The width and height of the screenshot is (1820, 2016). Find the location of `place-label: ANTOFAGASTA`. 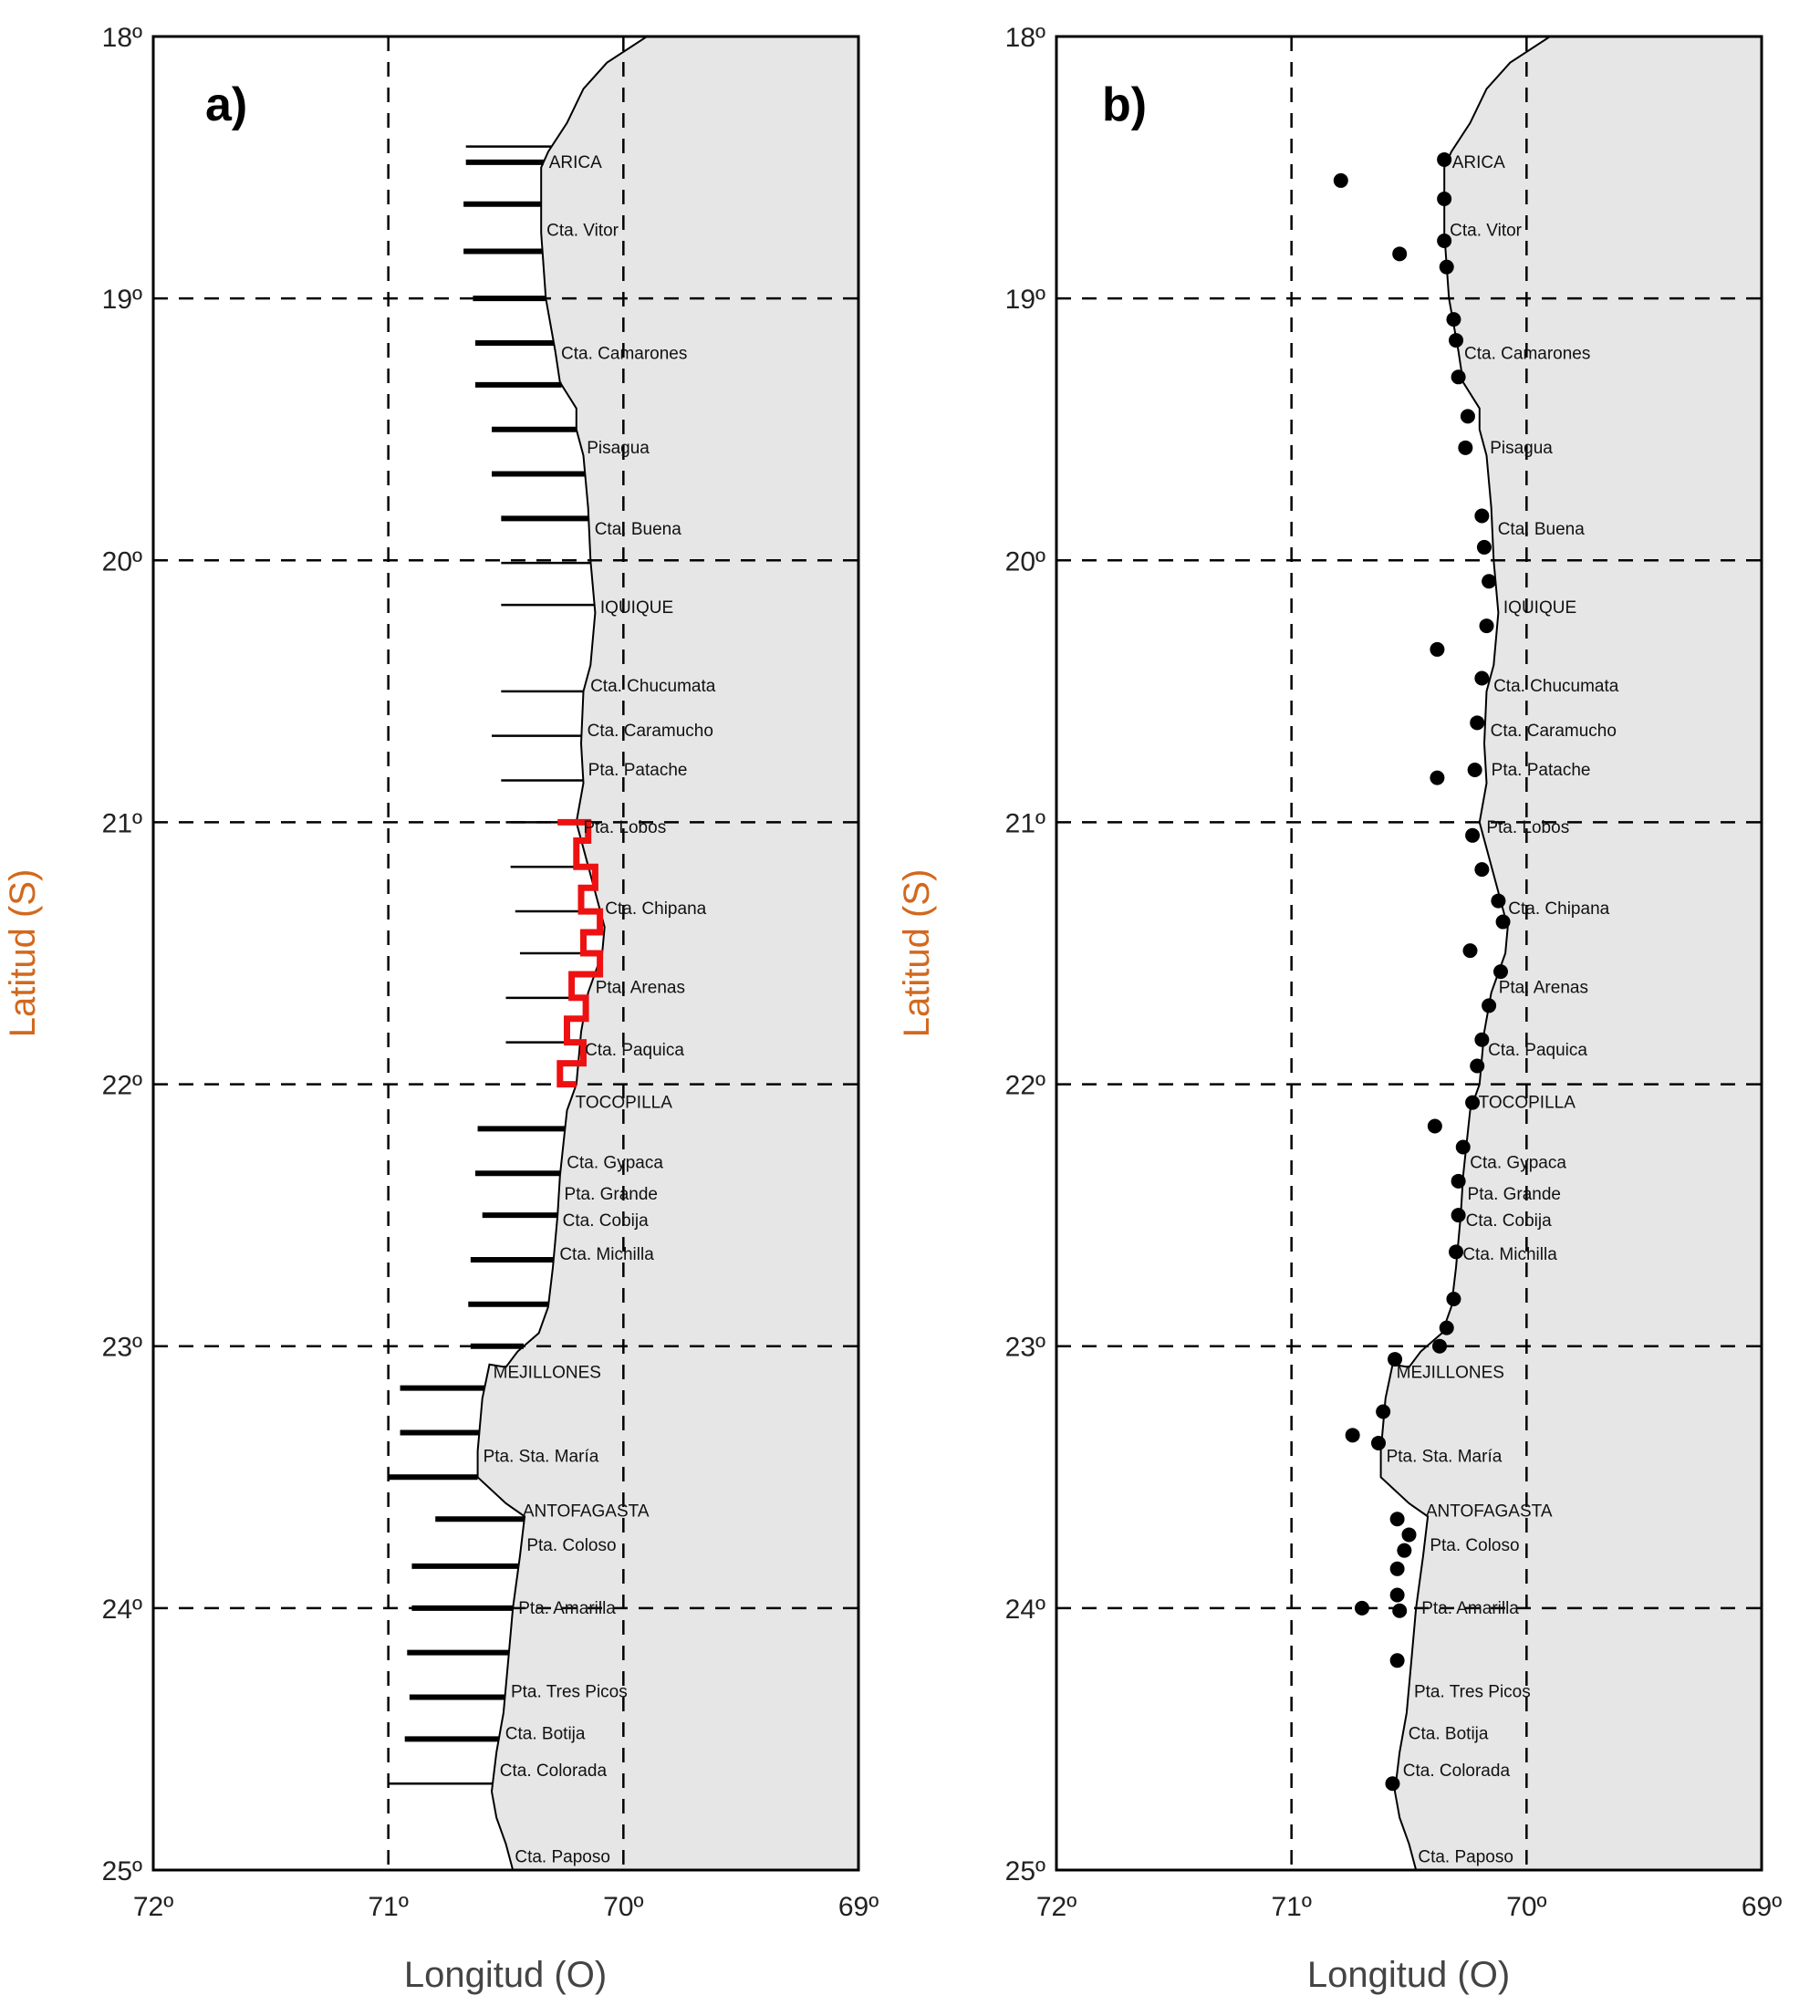

place-label: ANTOFAGASTA is located at coordinates (586, 1512).